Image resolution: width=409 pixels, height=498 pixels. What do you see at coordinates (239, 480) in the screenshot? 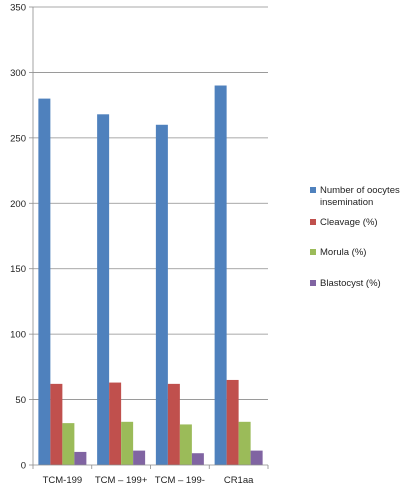
I see `x-tick-label: CR1aa` at bounding box center [239, 480].